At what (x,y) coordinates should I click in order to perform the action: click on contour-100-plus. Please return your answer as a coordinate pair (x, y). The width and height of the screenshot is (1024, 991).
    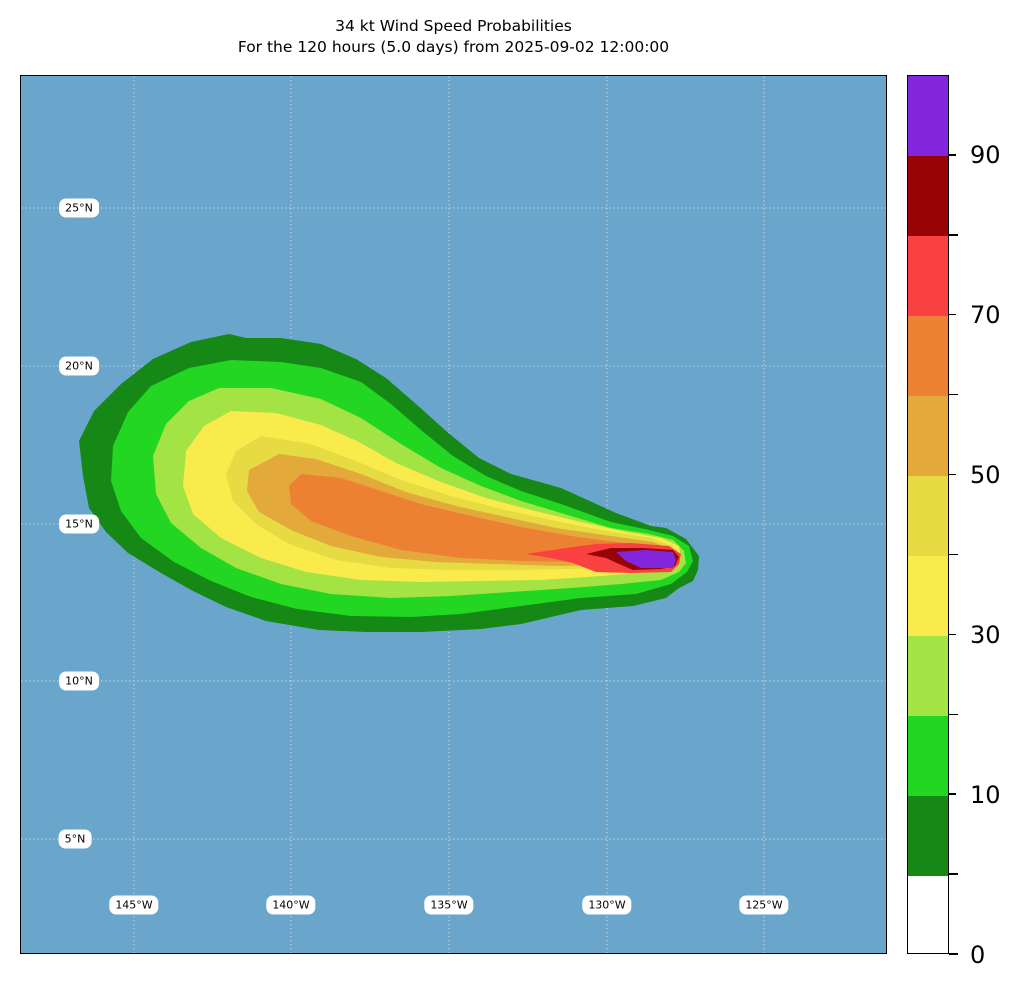
    Looking at the image, I should click on (646, 559).